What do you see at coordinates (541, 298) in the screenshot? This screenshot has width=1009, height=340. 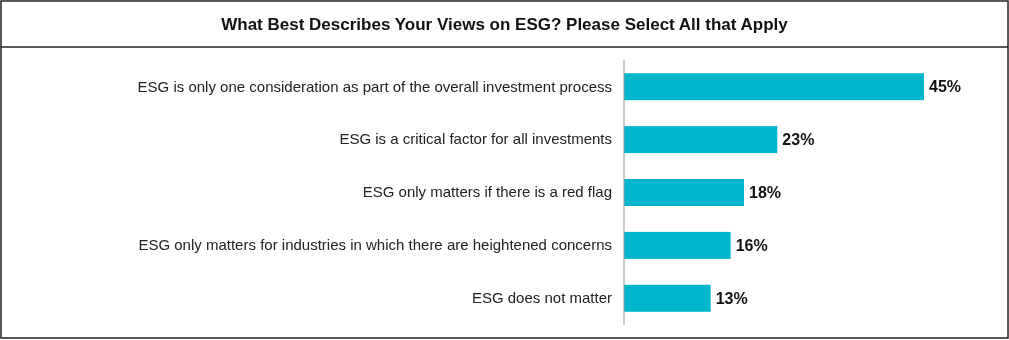 I see `y-tick-label: ESG does not matter` at bounding box center [541, 298].